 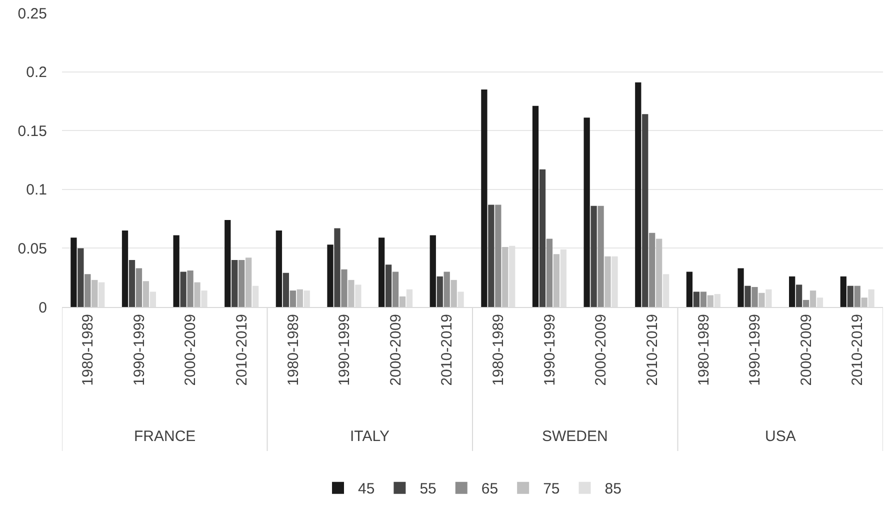 I want to click on y-tick-label: 0.25, so click(x=32, y=13).